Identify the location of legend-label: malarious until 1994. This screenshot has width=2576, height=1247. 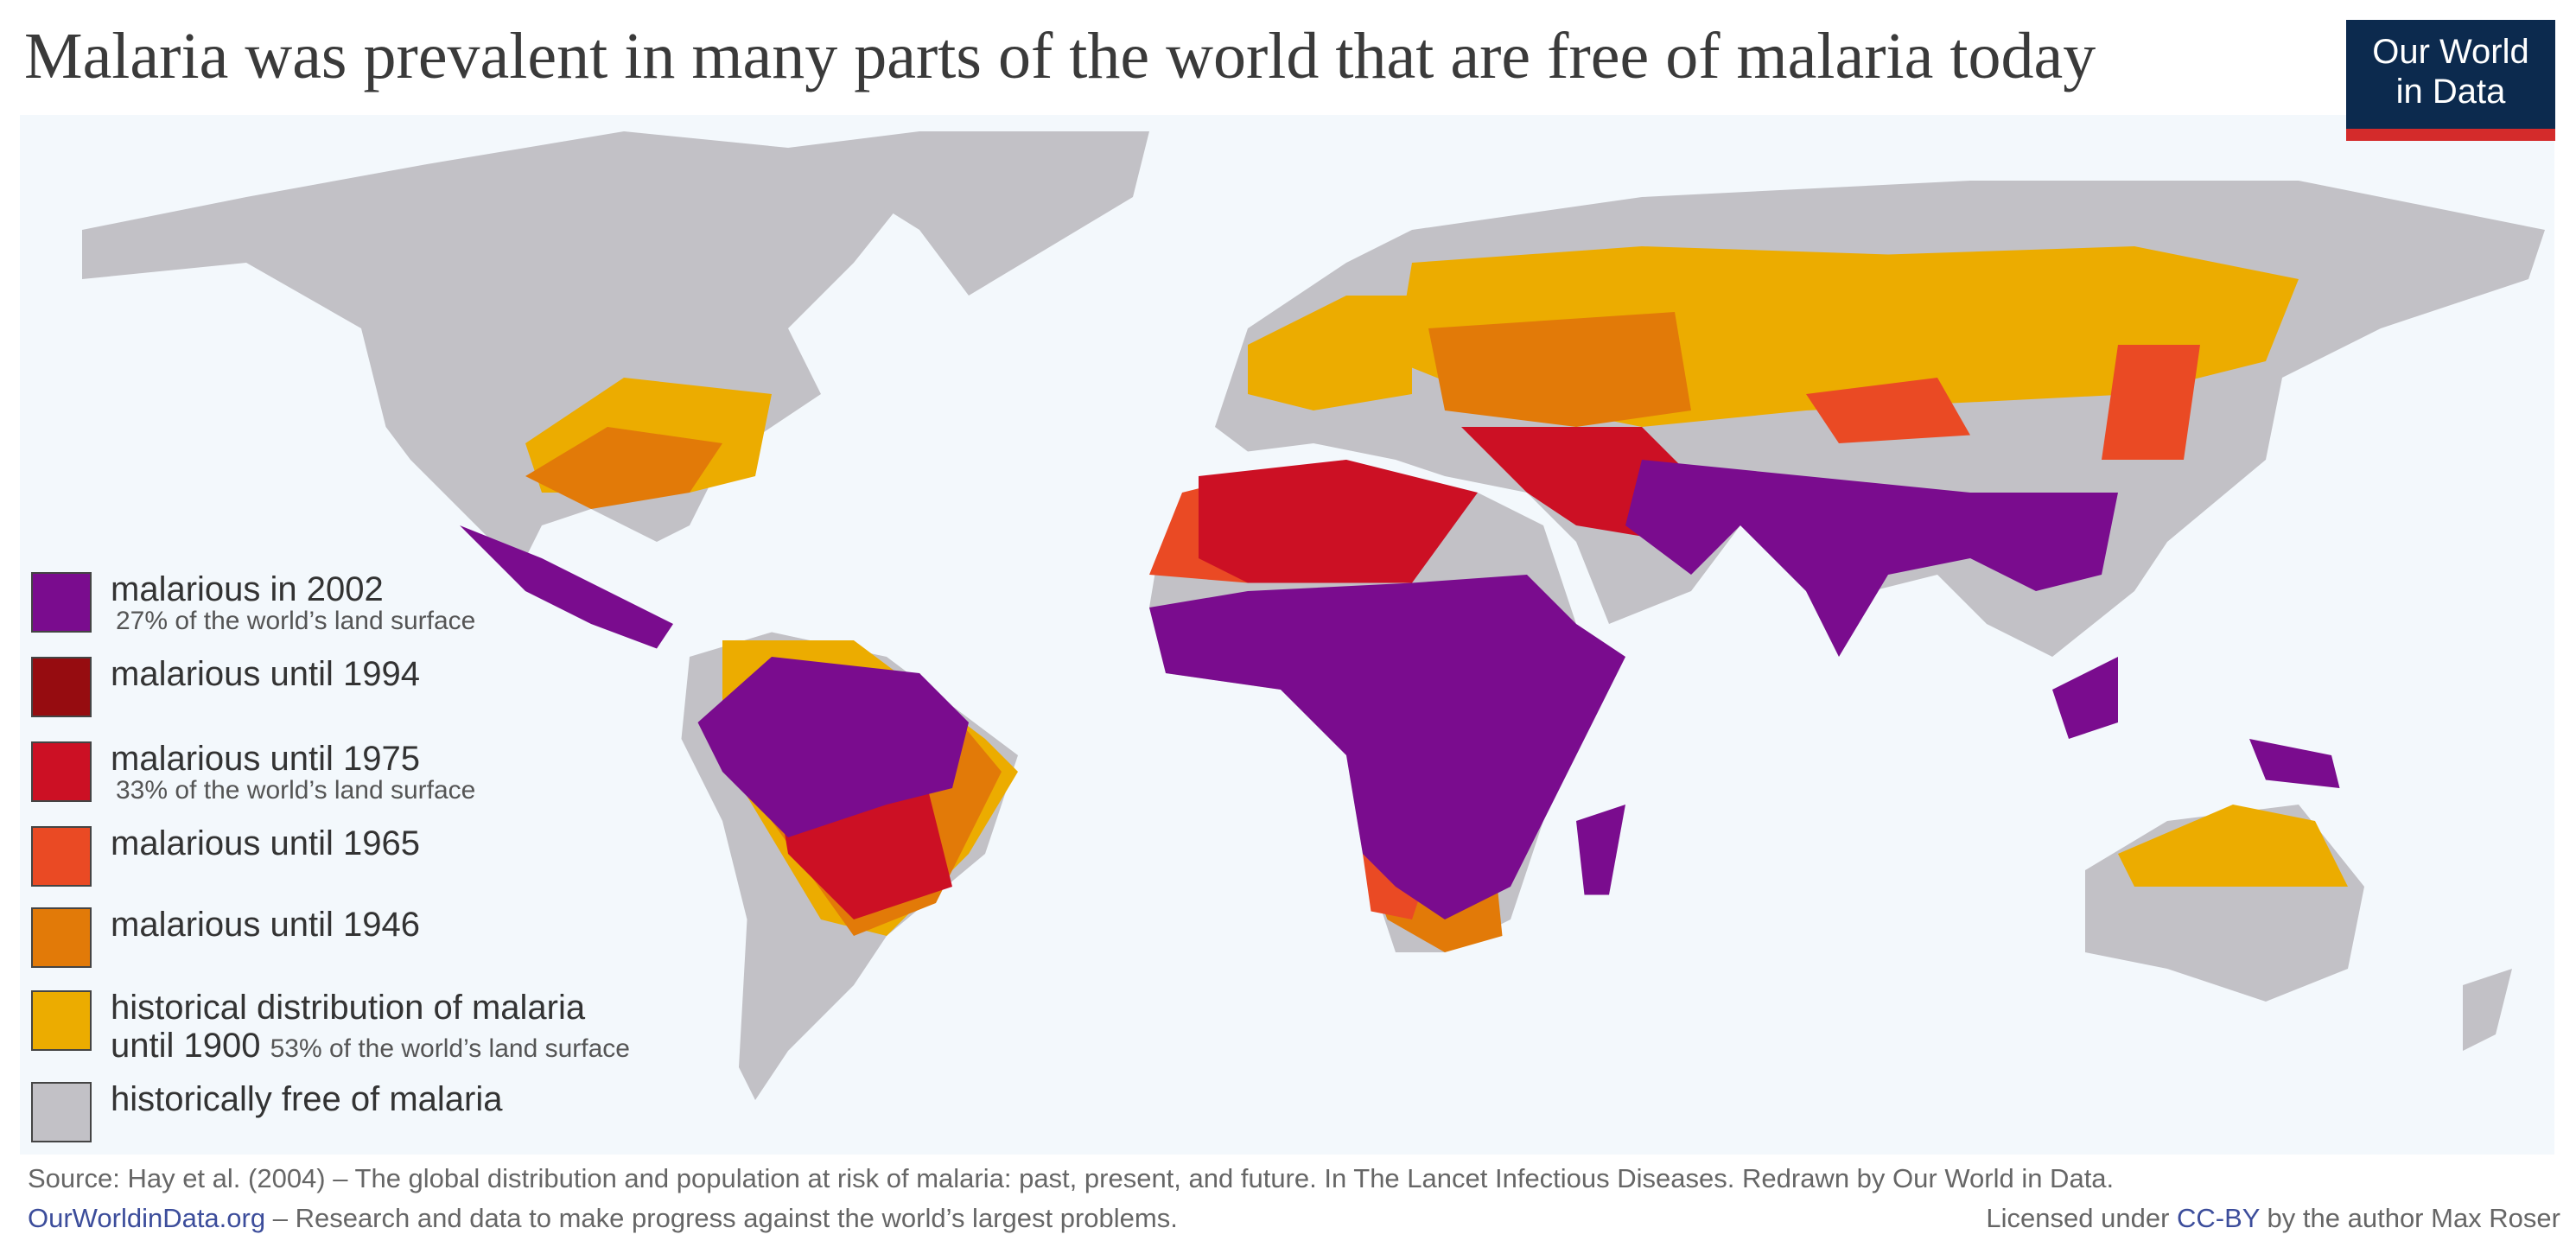
(265, 674).